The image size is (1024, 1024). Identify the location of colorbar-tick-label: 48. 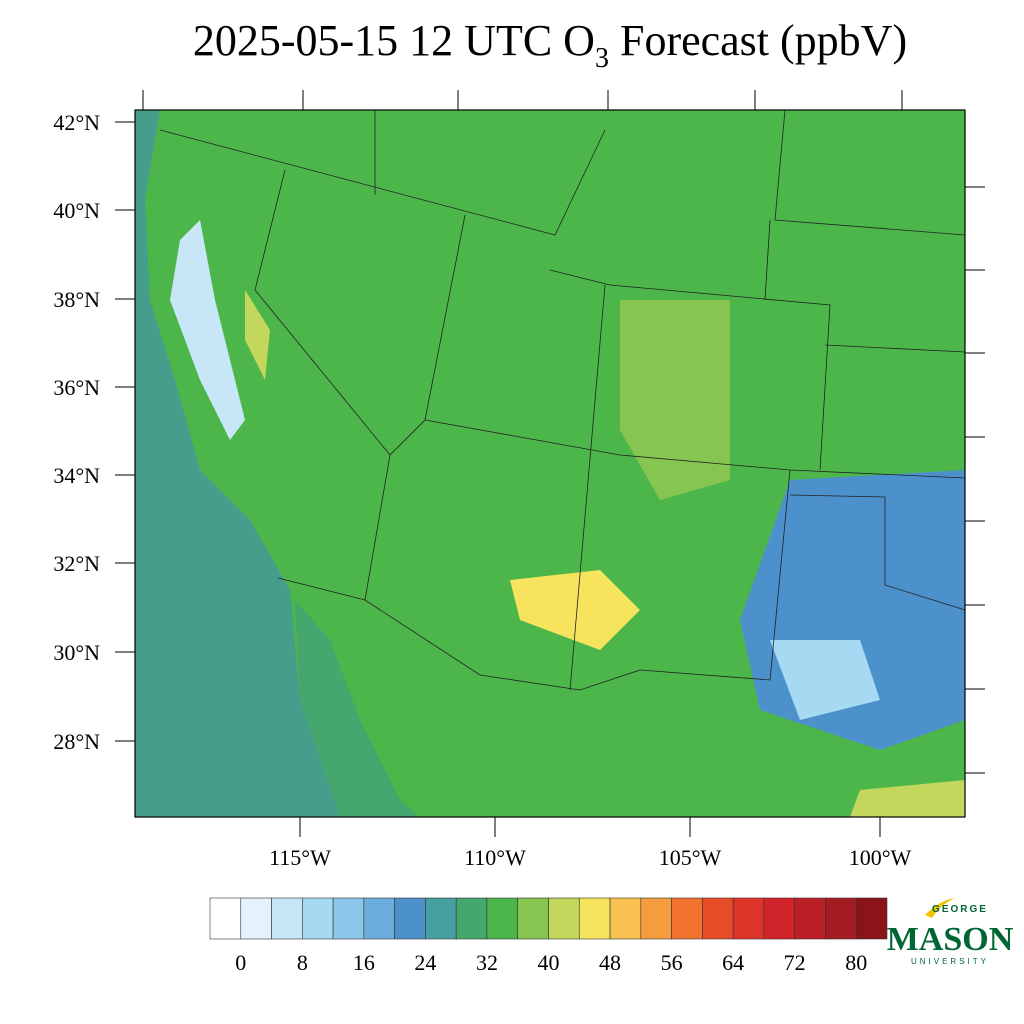
(610, 962).